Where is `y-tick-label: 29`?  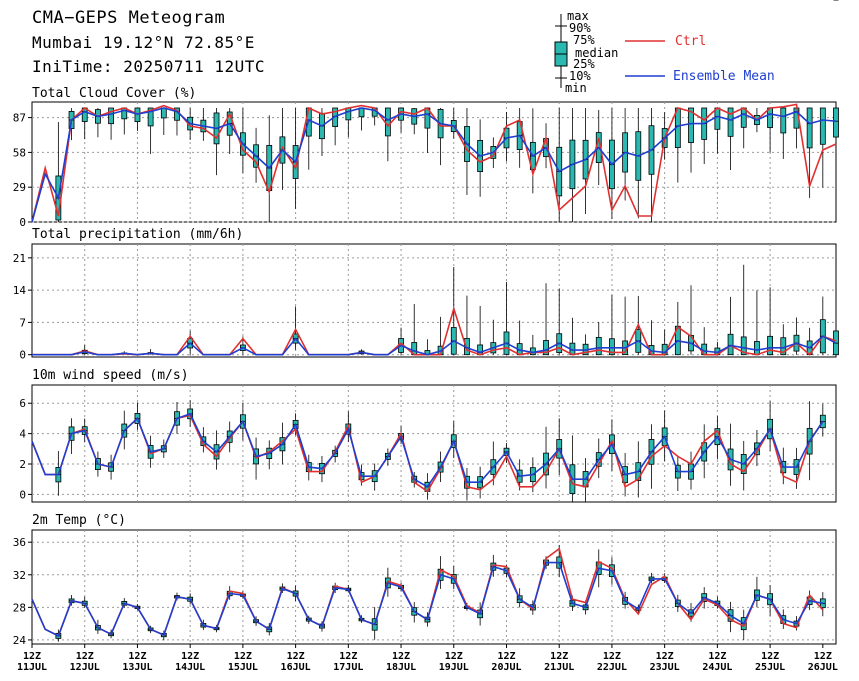
y-tick-label: 29 is located at coordinates (19, 187).